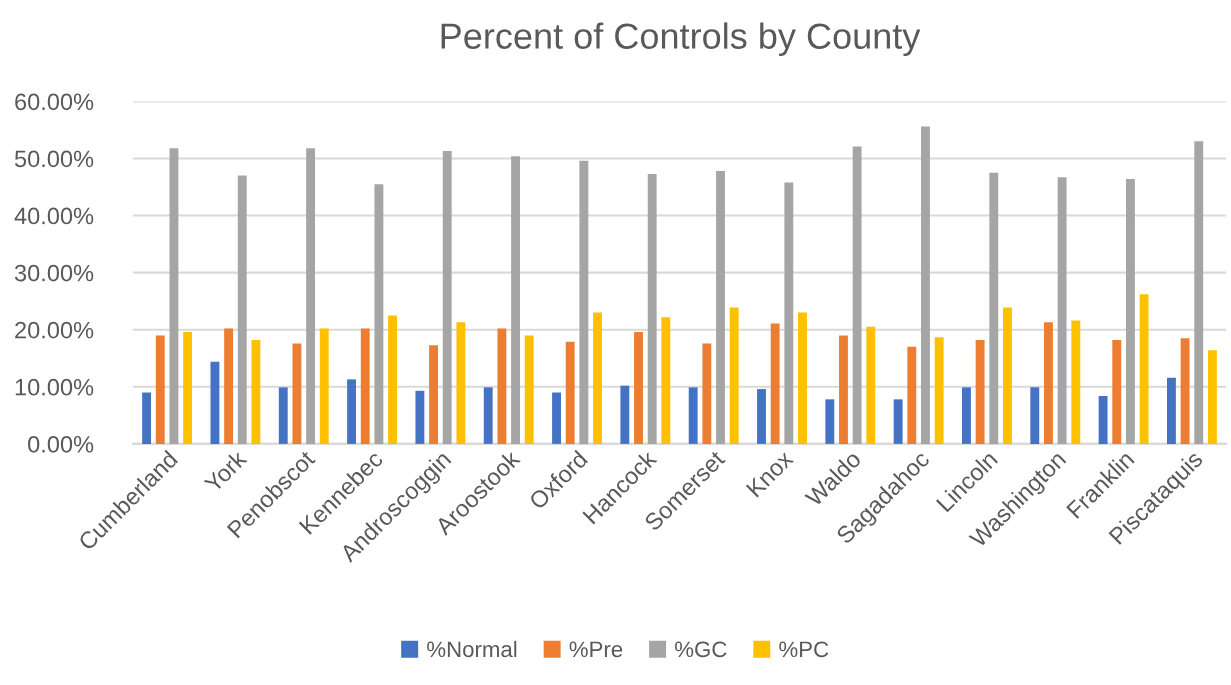  Describe the element at coordinates (54, 216) in the screenshot. I see `y-tick-label: 40.00%` at that location.